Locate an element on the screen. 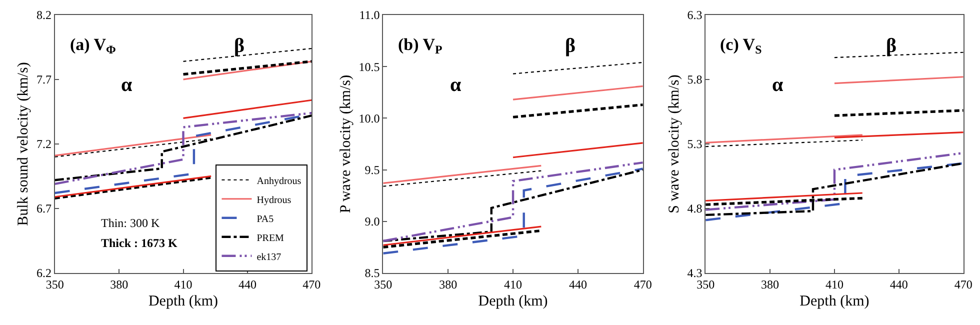 This screenshot has height=325, width=980. legend-label: PREM is located at coordinates (270, 238).